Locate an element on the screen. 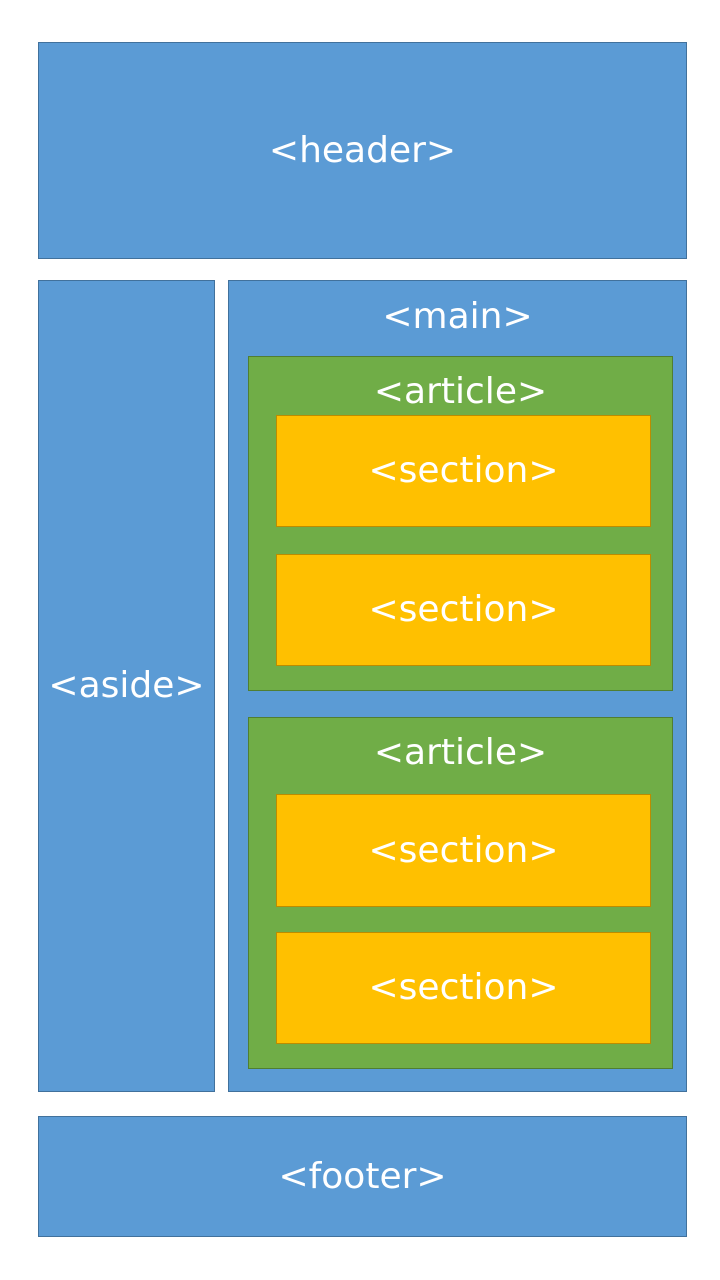 Image resolution: width=720 pixels, height=1280 pixels. footer-label: <footer> is located at coordinates (362, 1176).